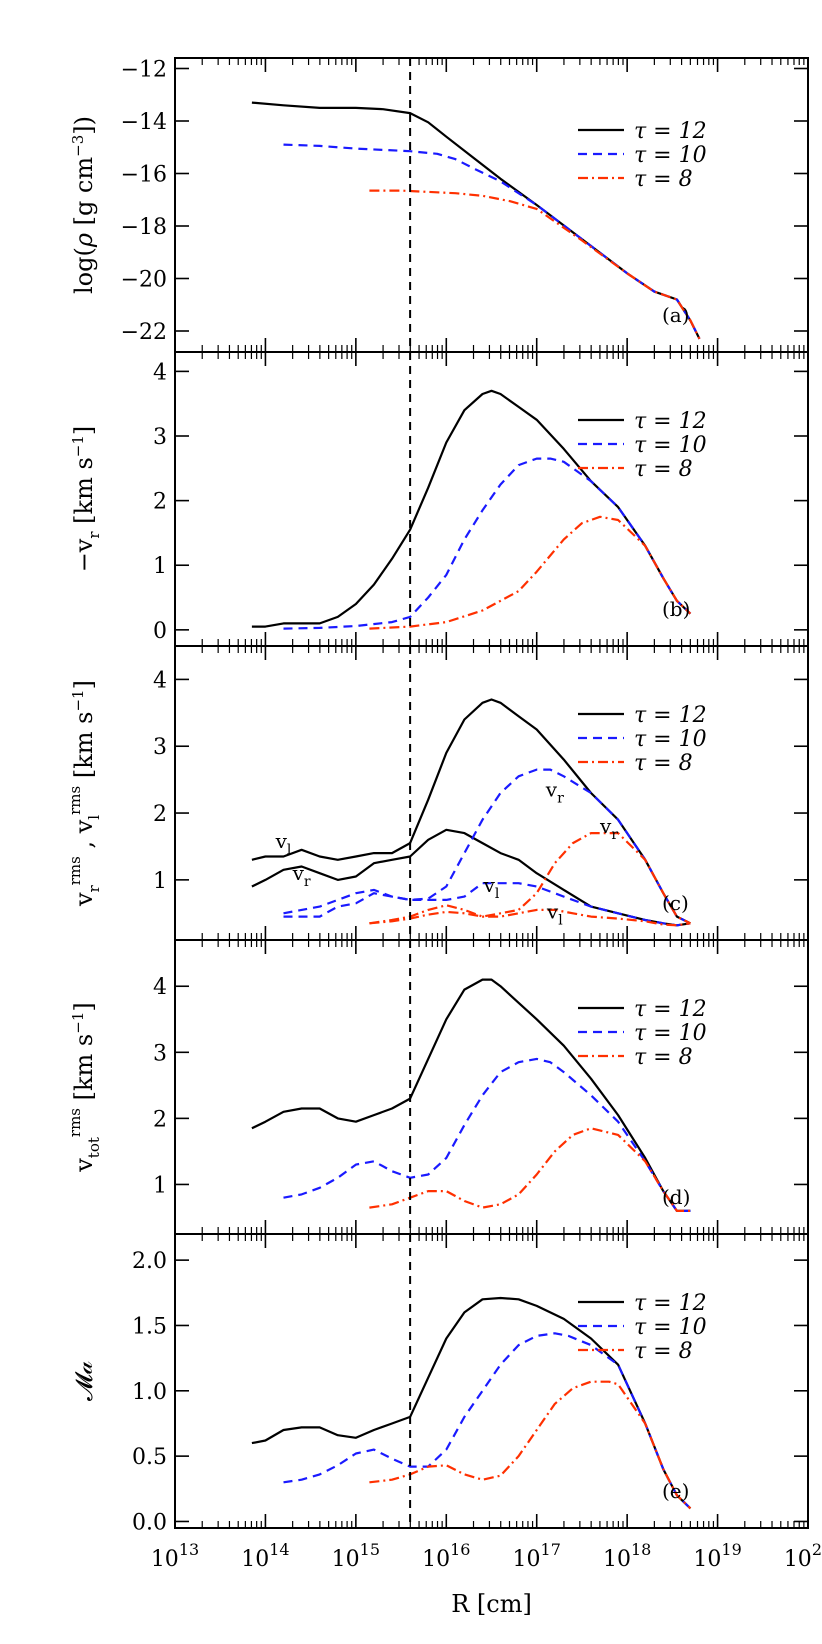 The width and height of the screenshot is (822, 1644). Describe the element at coordinates (83, 205) in the screenshot. I see `y-axis-title-a: log(ρ [g cm−3])` at that location.